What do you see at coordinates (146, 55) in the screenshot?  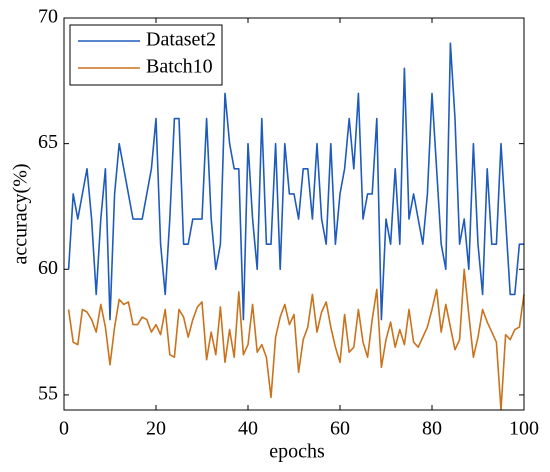 I see `legend-box` at bounding box center [146, 55].